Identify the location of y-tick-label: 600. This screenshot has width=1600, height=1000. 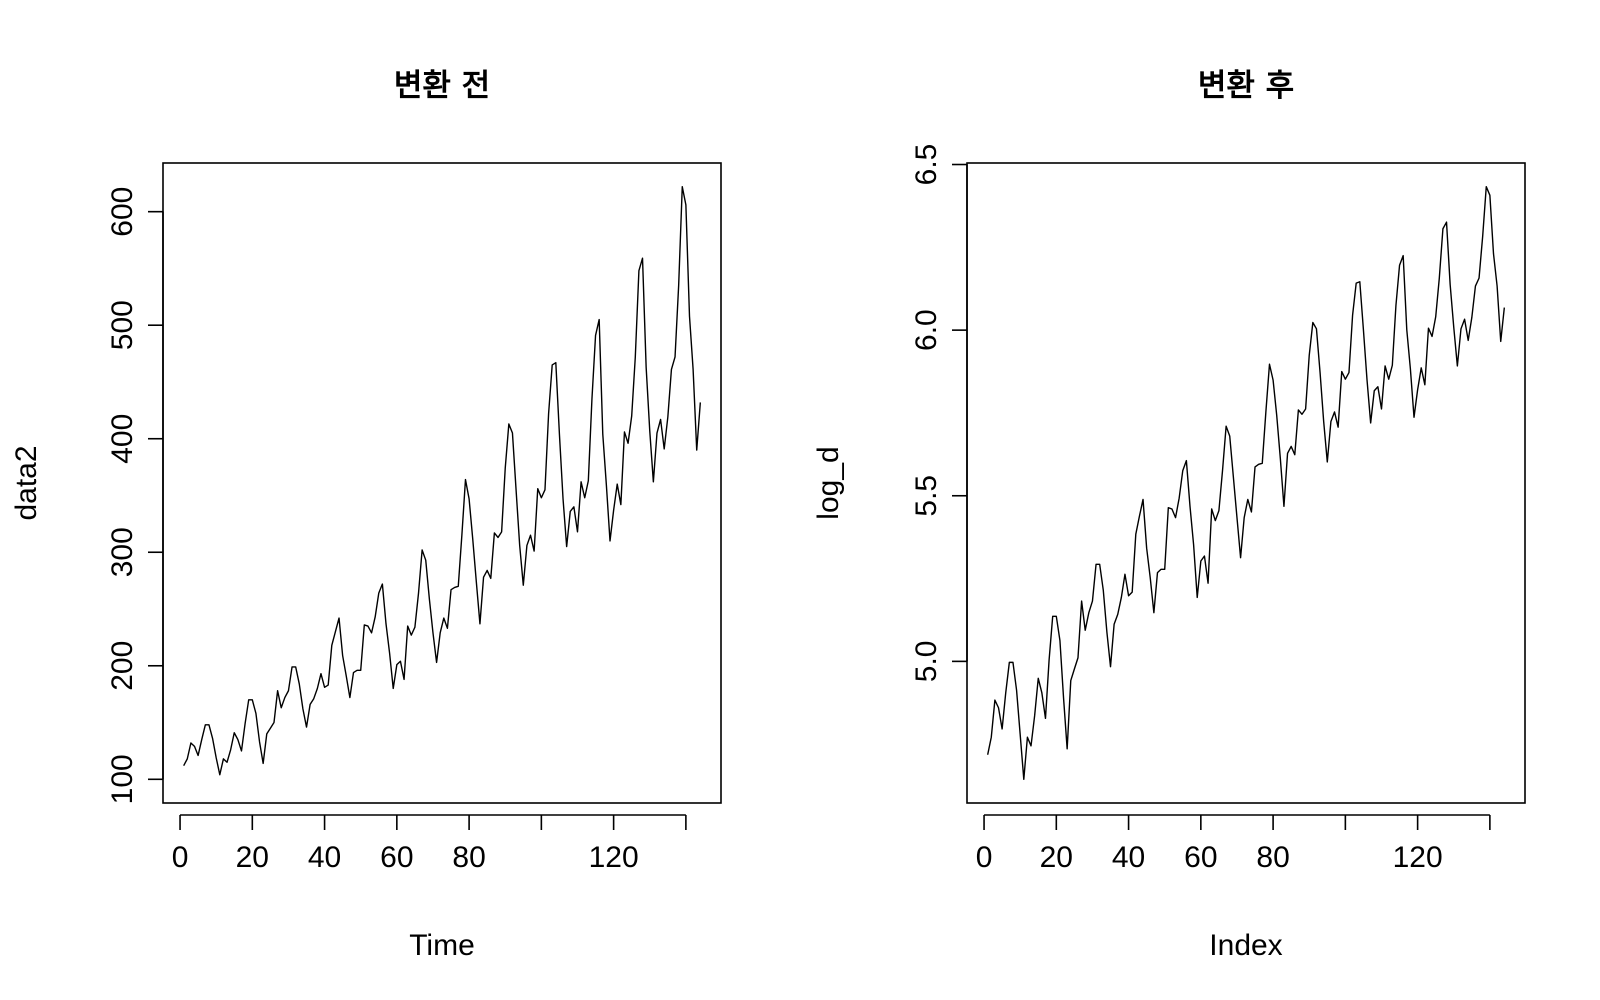
(122, 212).